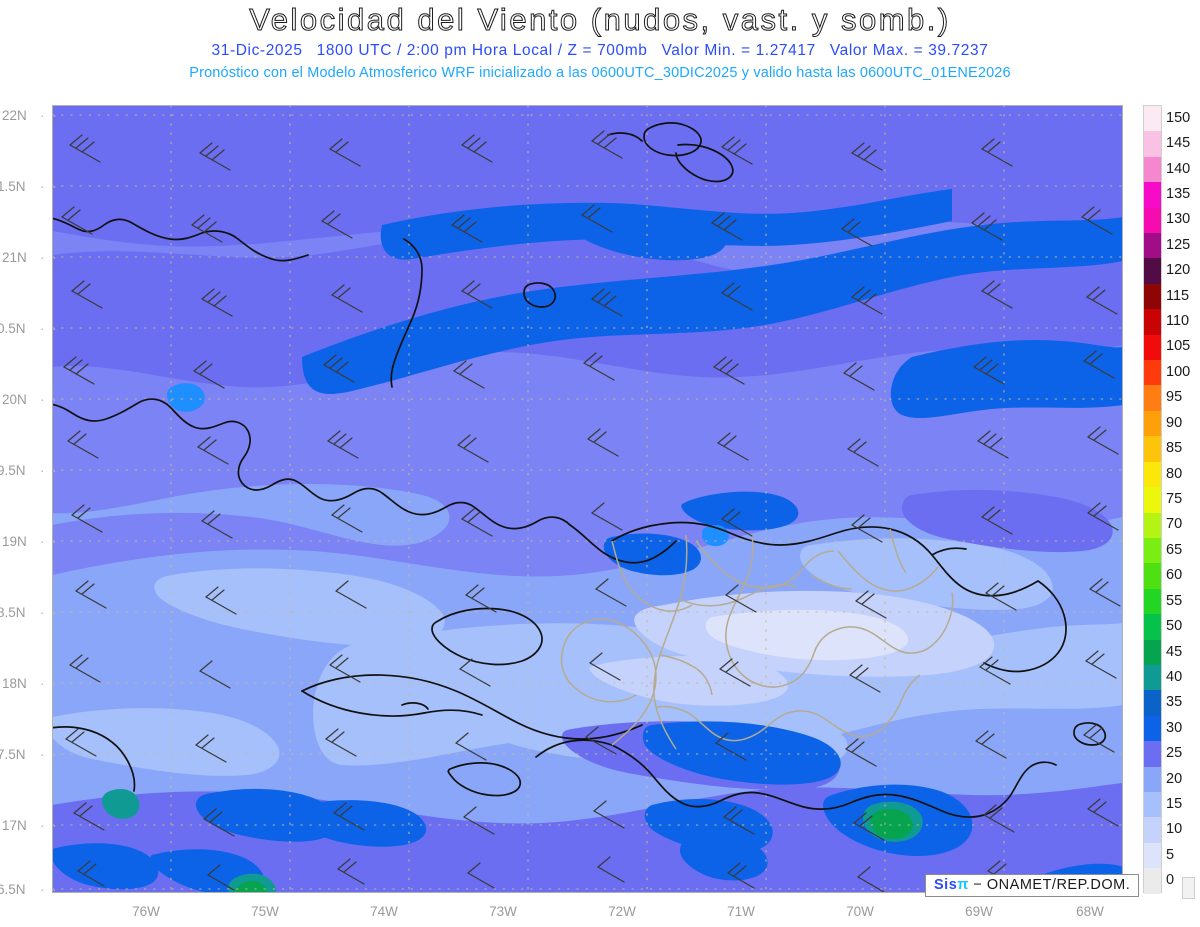  What do you see at coordinates (1174, 829) in the screenshot?
I see `colorbar-tick-10: 10` at bounding box center [1174, 829].